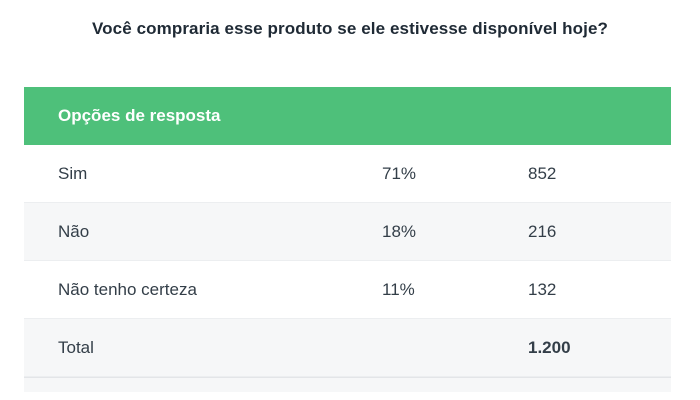 The width and height of the screenshot is (700, 400). Describe the element at coordinates (347, 116) in the screenshot. I see `table-header: Opções de resposta` at that location.